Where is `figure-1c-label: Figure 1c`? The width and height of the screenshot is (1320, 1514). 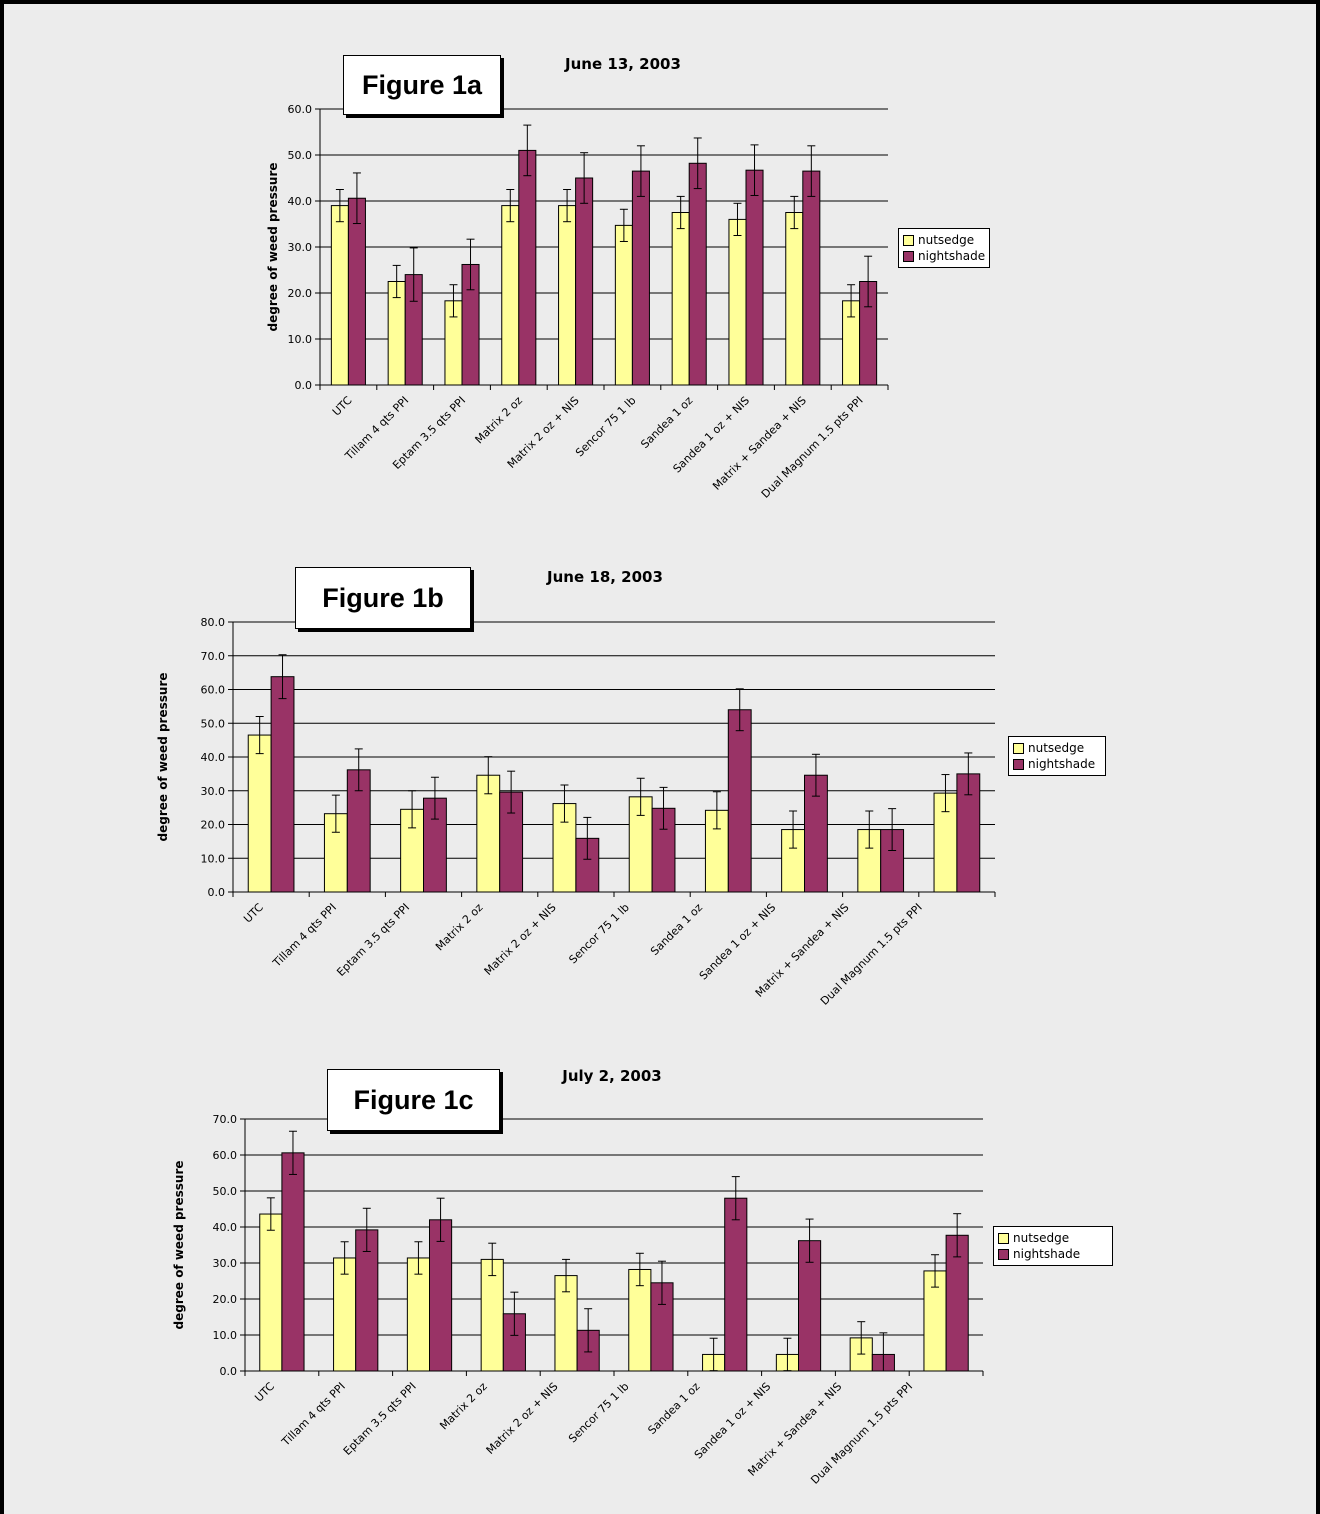
figure-1c-label: Figure 1c is located at coordinates (413, 1100).